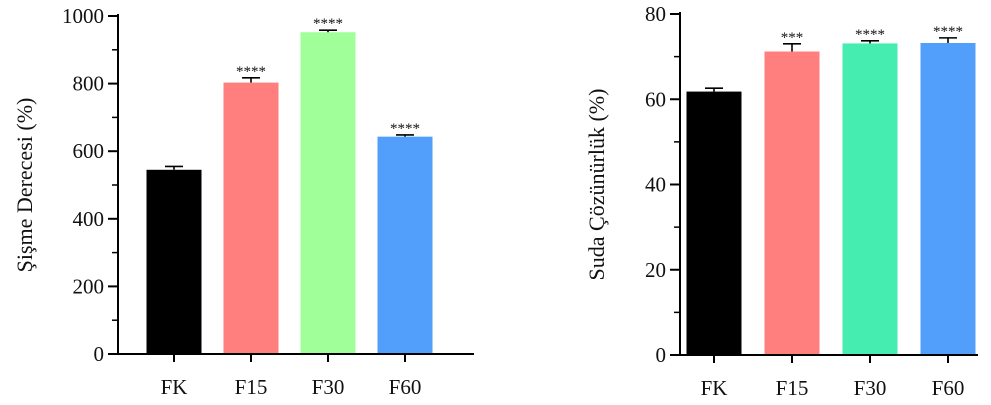 The height and width of the screenshot is (405, 991). Describe the element at coordinates (405, 245) in the screenshot. I see `chart1-bar-f60` at that location.